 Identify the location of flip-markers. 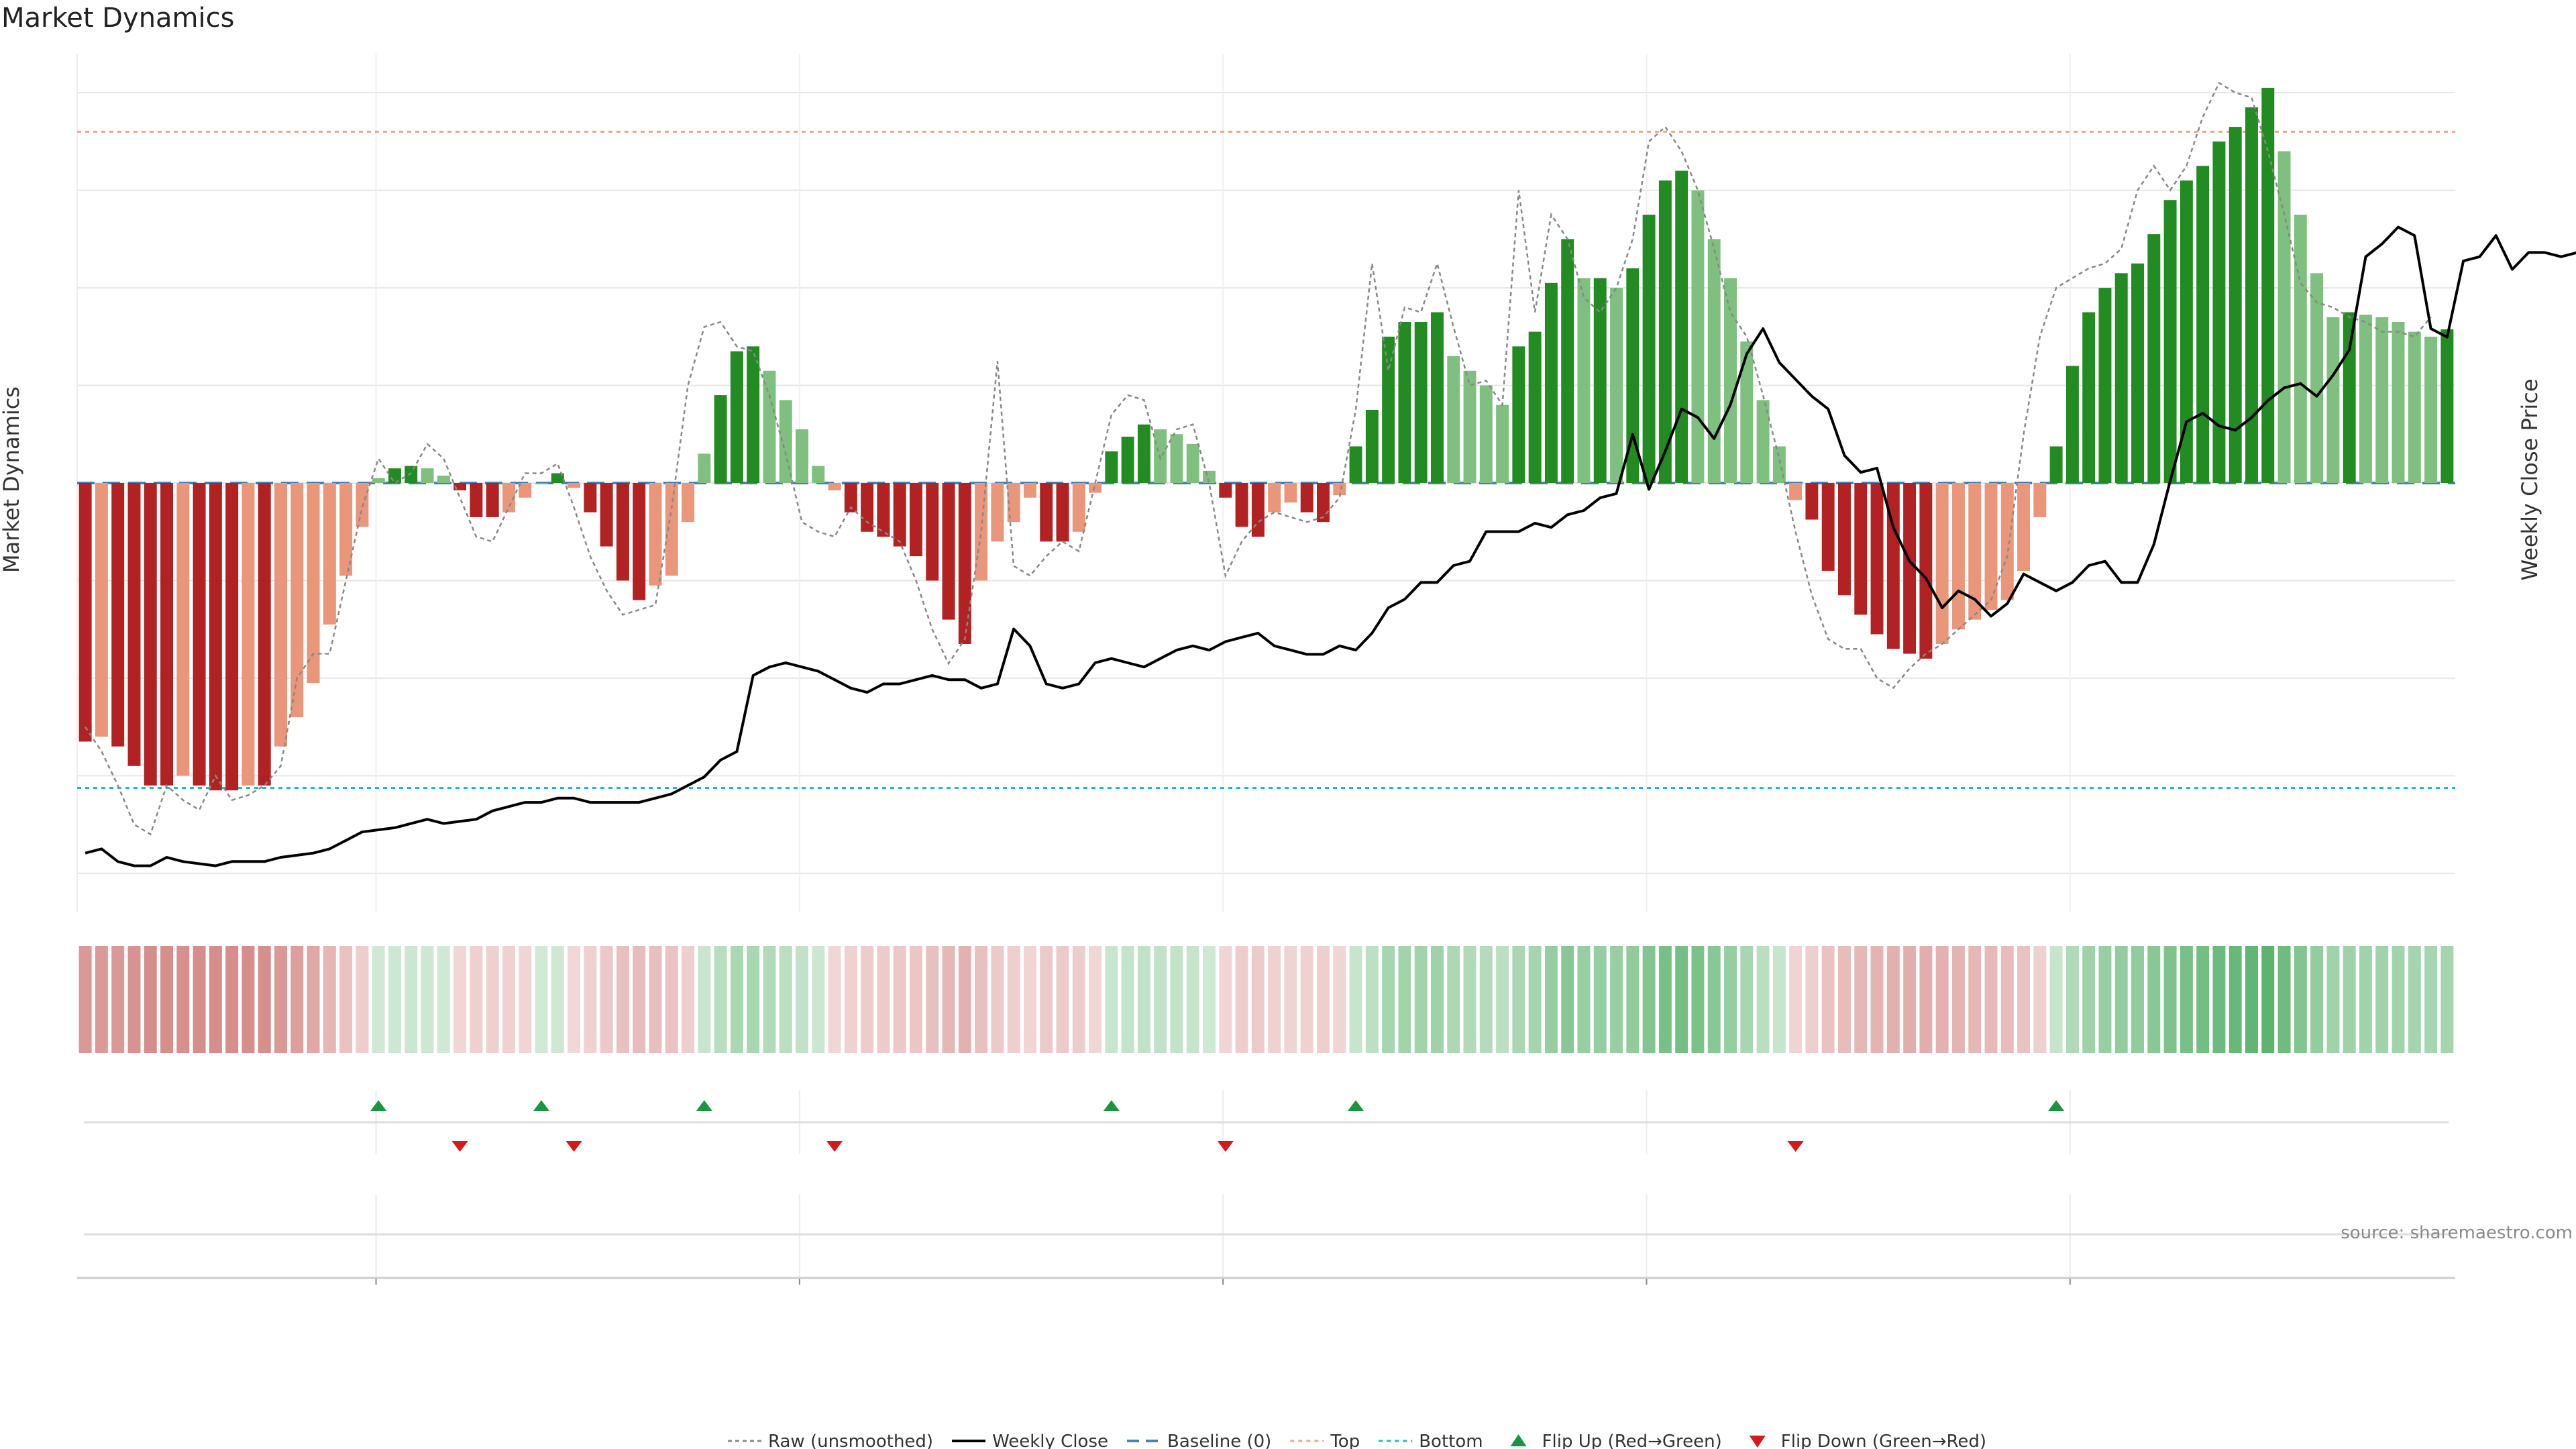
(1266, 1168).